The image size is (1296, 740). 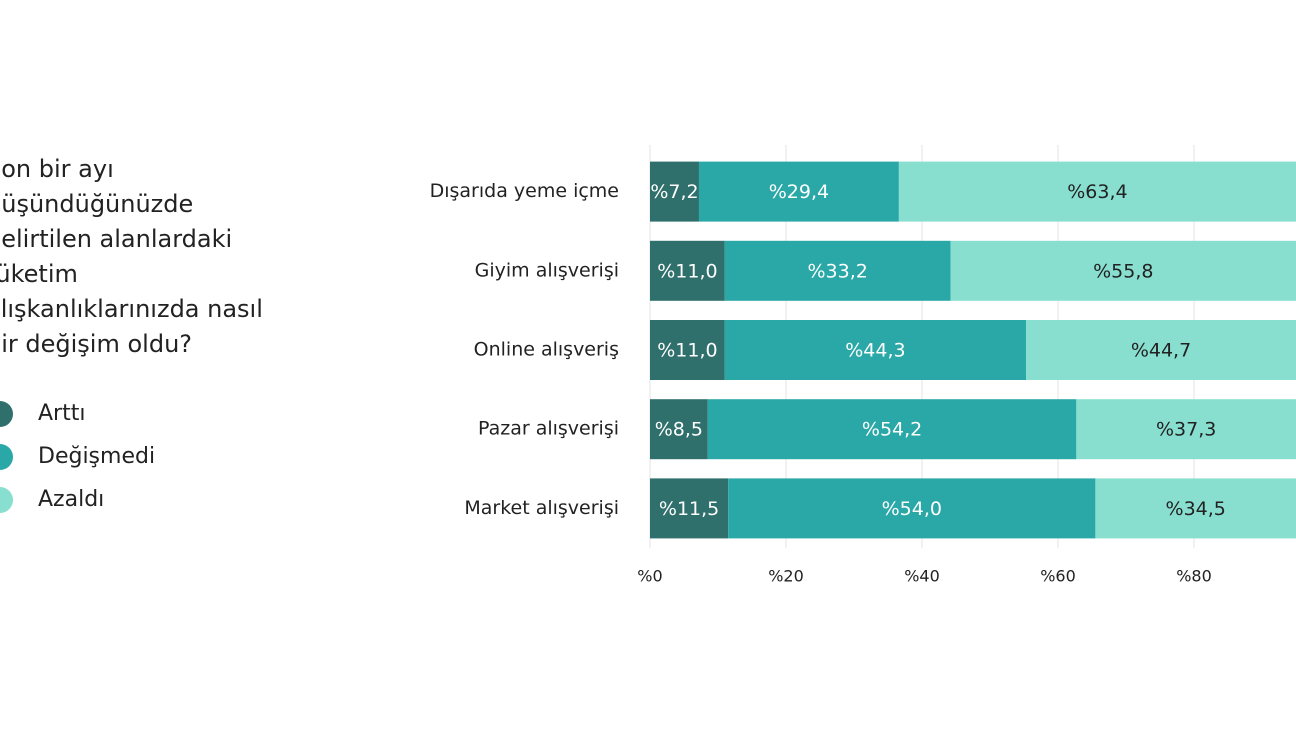 I want to click on value-label: %29,4, so click(x=799, y=192).